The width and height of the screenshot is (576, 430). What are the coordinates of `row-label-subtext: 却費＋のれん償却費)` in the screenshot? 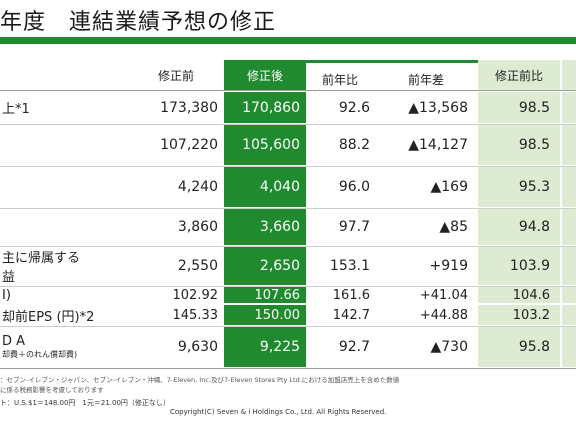 It's located at (40, 354).